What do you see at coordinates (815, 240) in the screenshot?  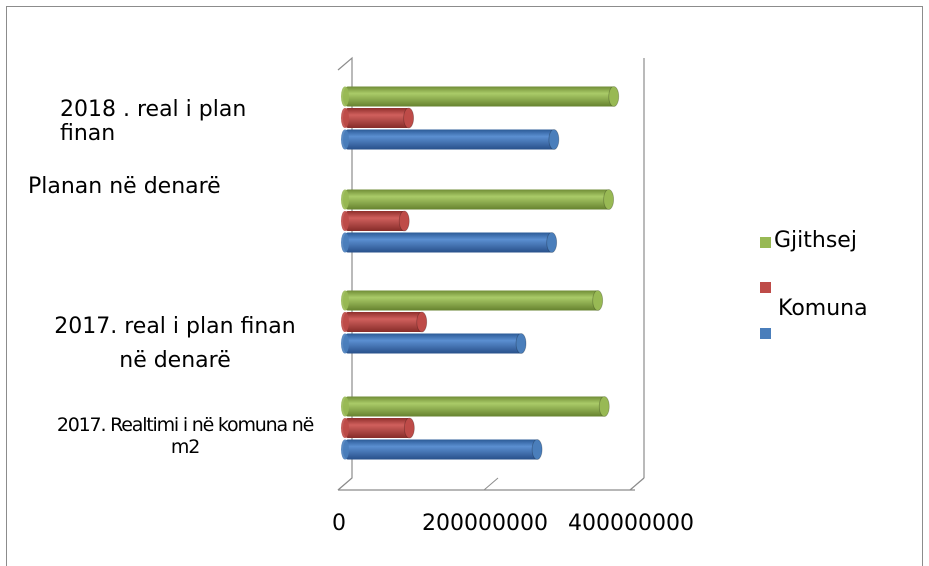 I see `legend-label-gjithsej: Gjithsej` at bounding box center [815, 240].